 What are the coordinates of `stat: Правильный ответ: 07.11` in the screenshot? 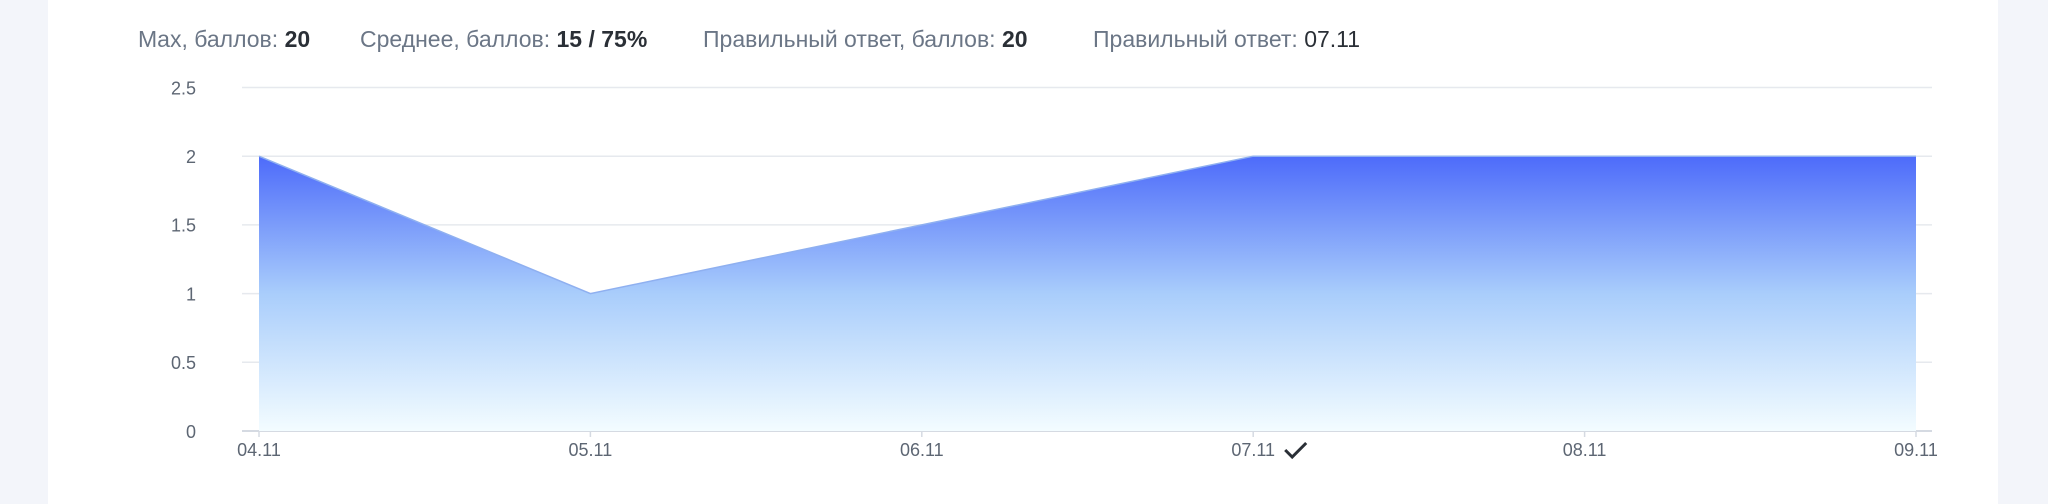 It's located at (1226, 39).